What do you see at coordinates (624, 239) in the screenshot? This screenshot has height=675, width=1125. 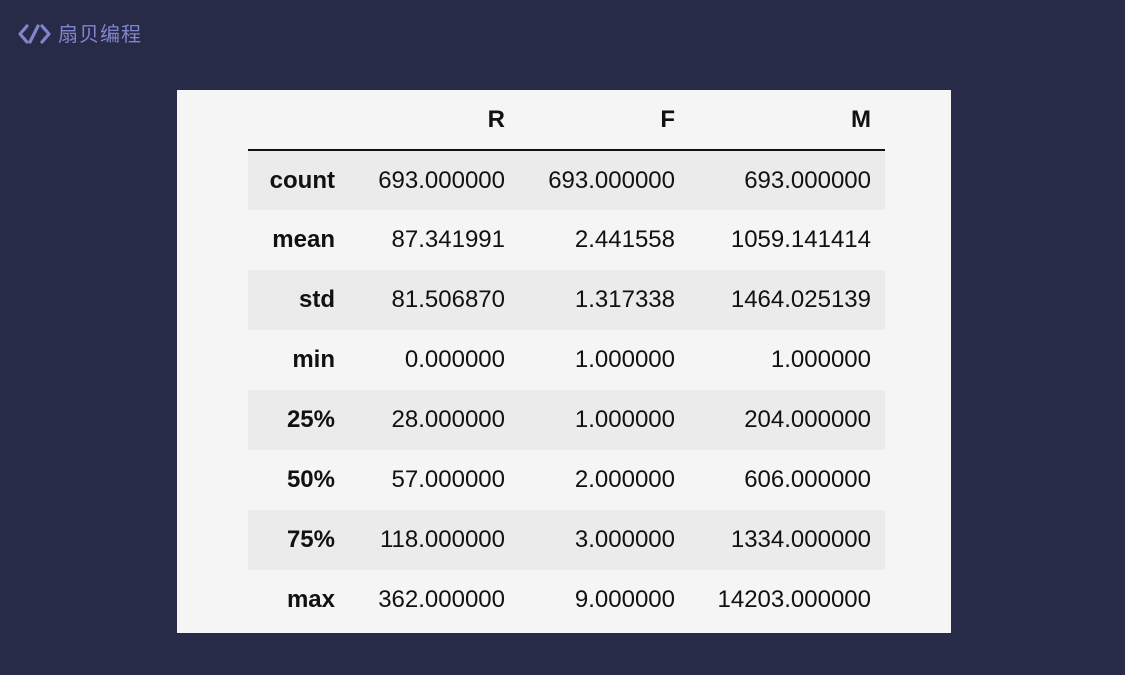 I see `table-cell: 2.441558` at bounding box center [624, 239].